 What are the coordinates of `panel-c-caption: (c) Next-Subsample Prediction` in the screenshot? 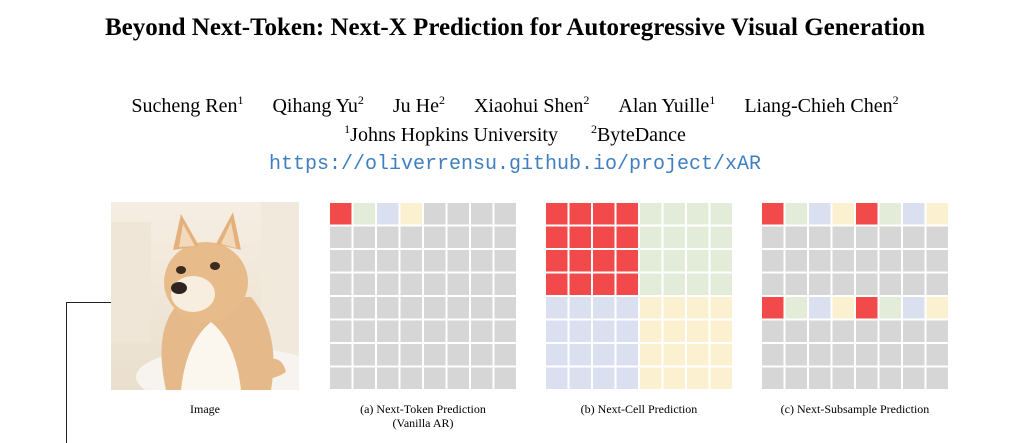 It's located at (855, 409).